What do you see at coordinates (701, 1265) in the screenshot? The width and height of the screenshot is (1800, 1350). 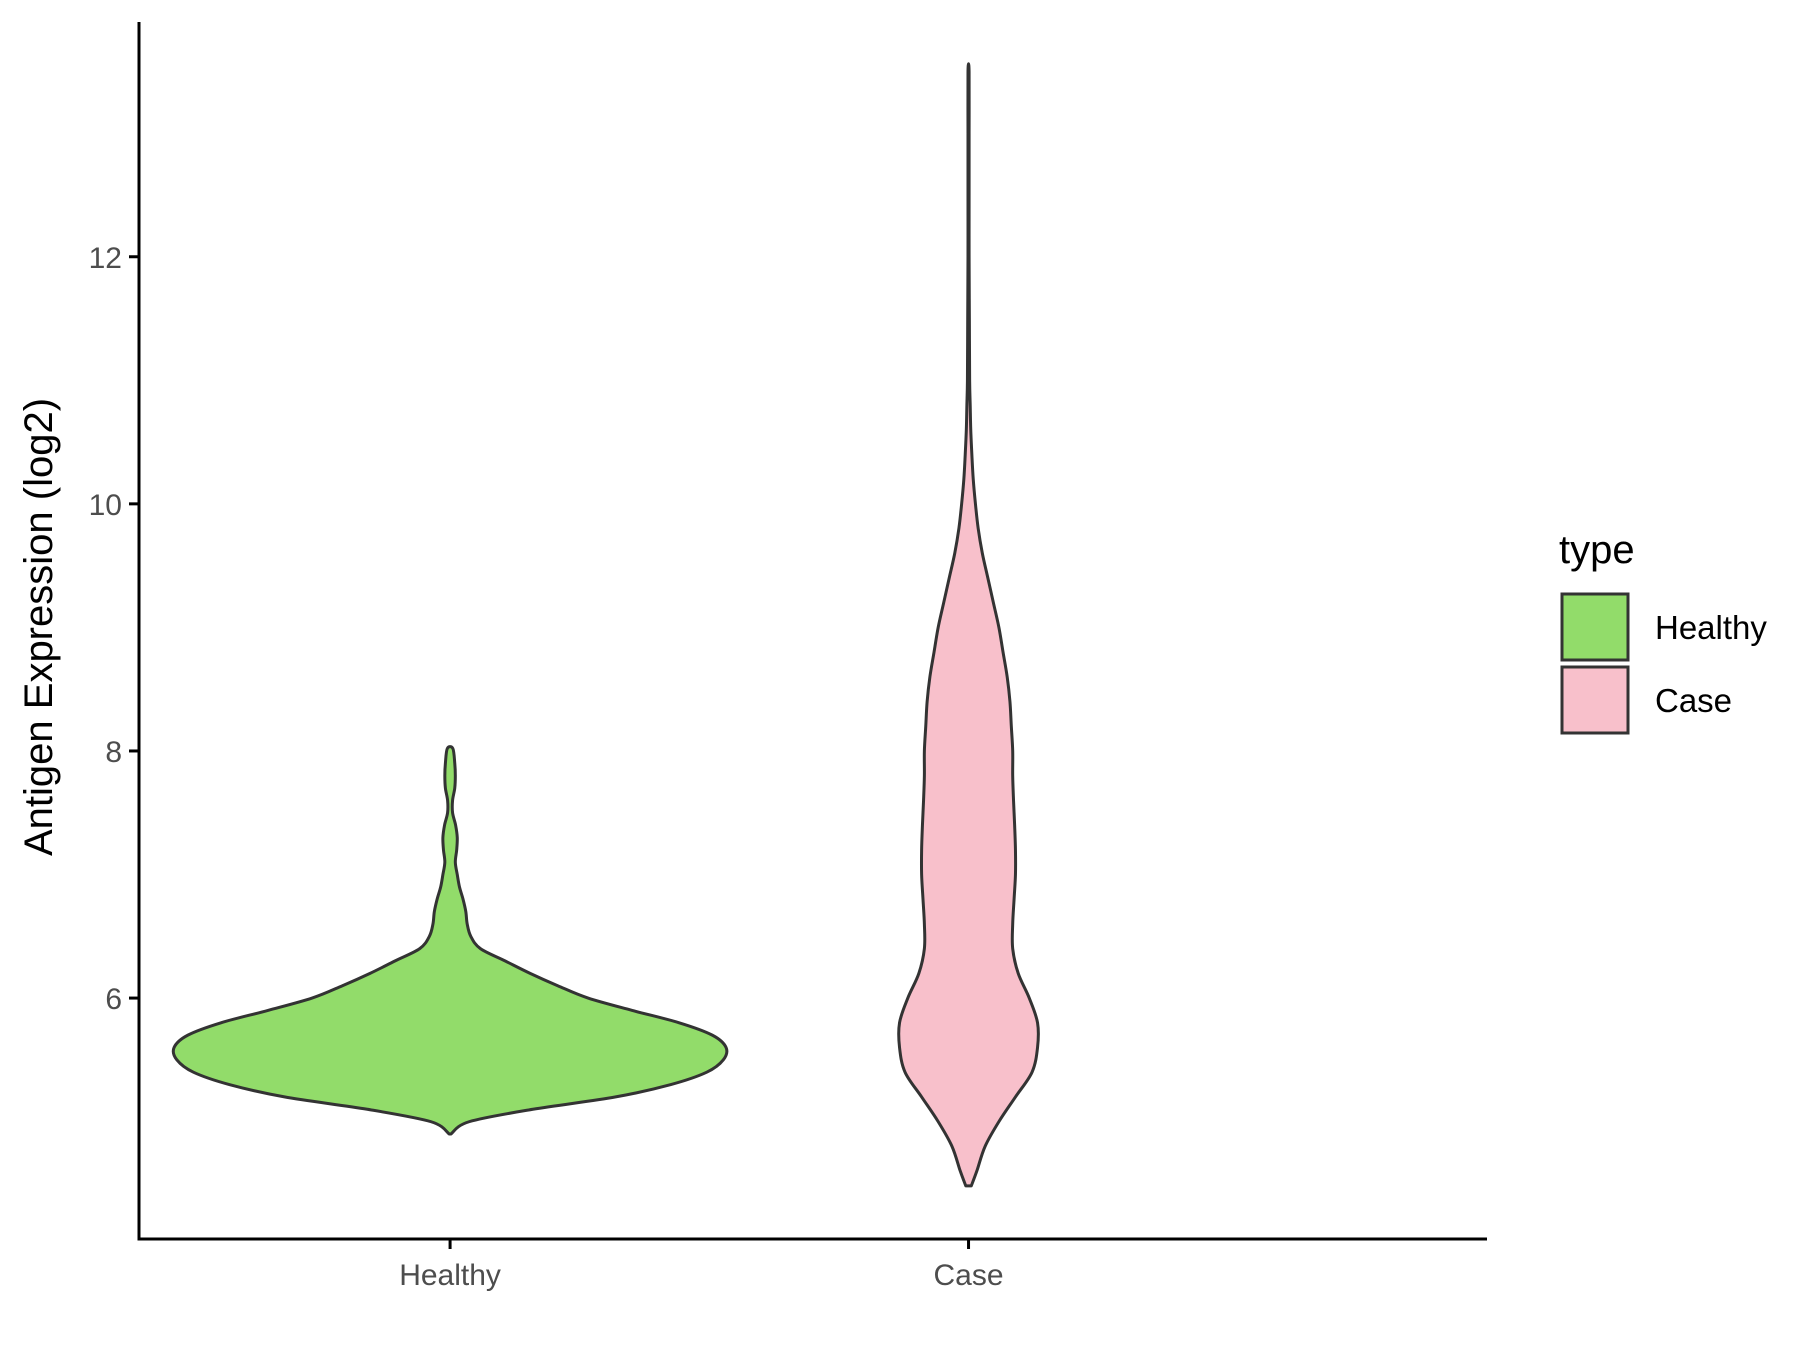 I see `x-ticks: Healthy Case` at bounding box center [701, 1265].